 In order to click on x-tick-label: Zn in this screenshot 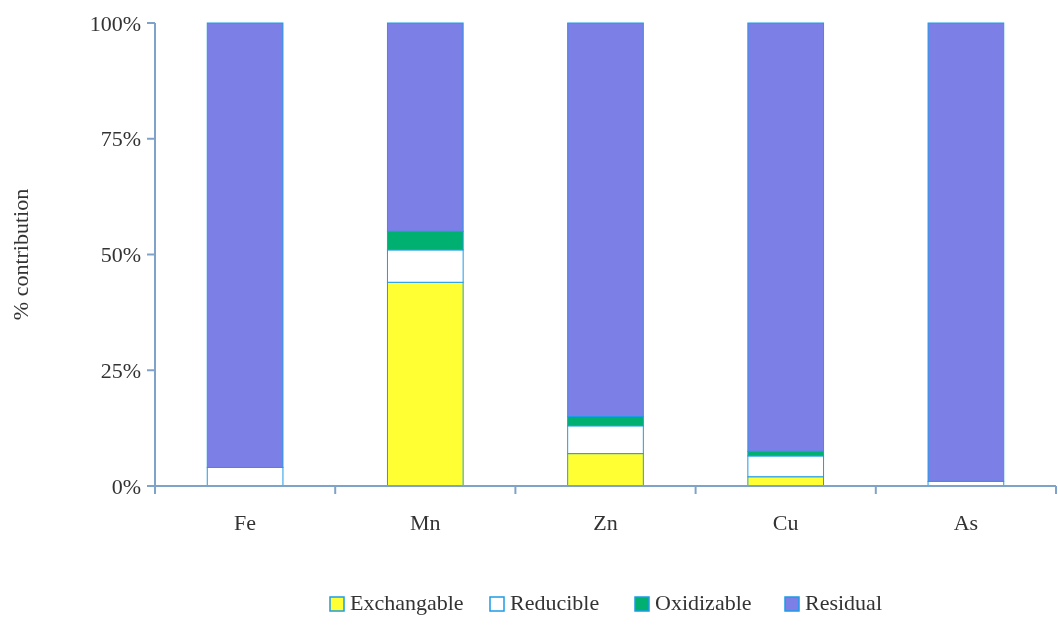, I will do `click(605, 522)`.